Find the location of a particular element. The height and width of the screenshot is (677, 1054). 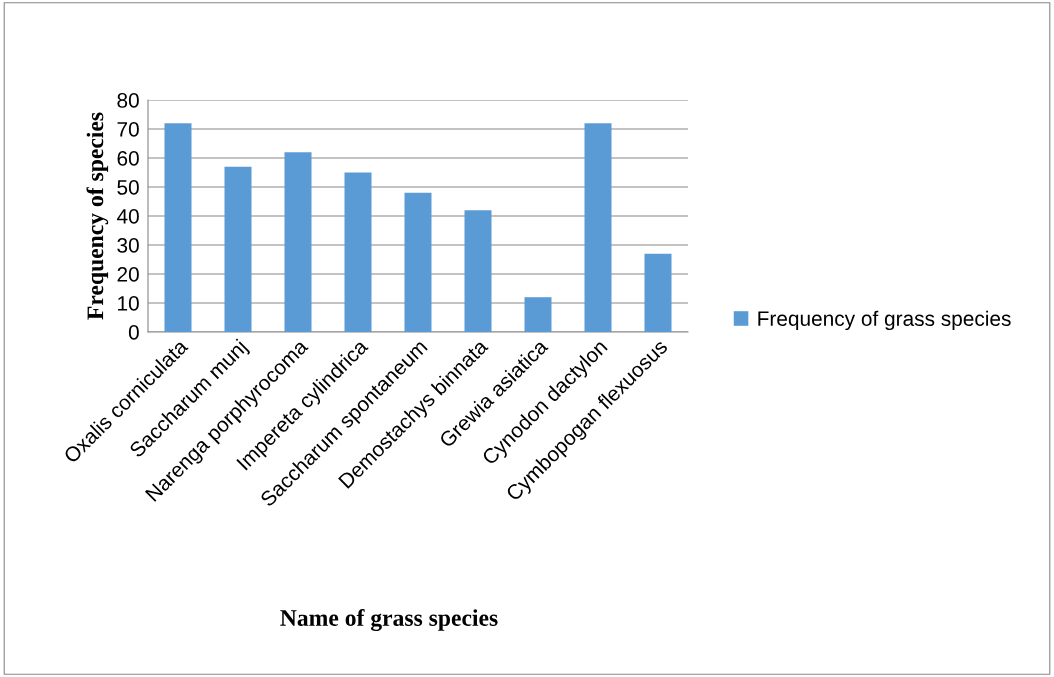

x-axis-title: Name of grass species is located at coordinates (389, 620).